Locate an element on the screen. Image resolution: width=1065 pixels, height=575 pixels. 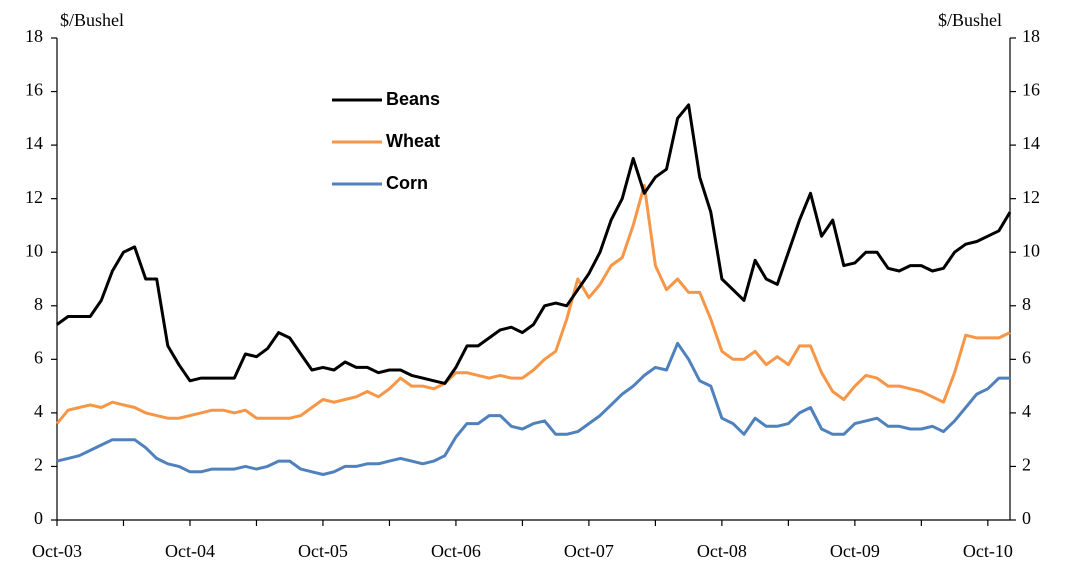
y-tick-label: 10 is located at coordinates (34, 250).